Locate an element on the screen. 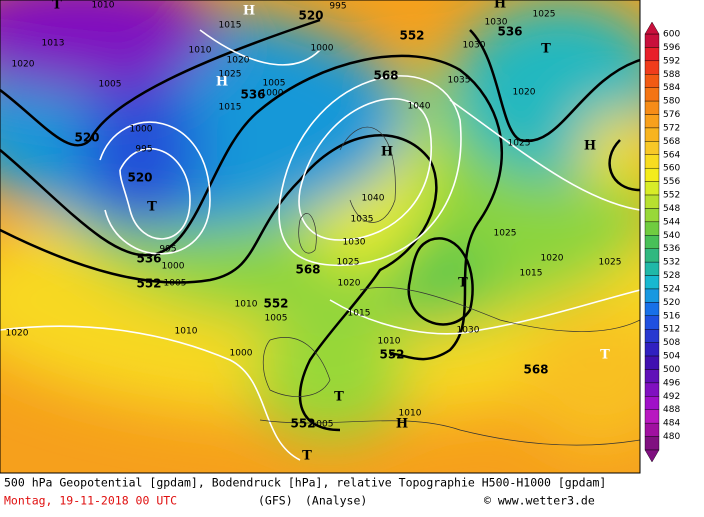  colorbar-label: 564 is located at coordinates (671, 155).